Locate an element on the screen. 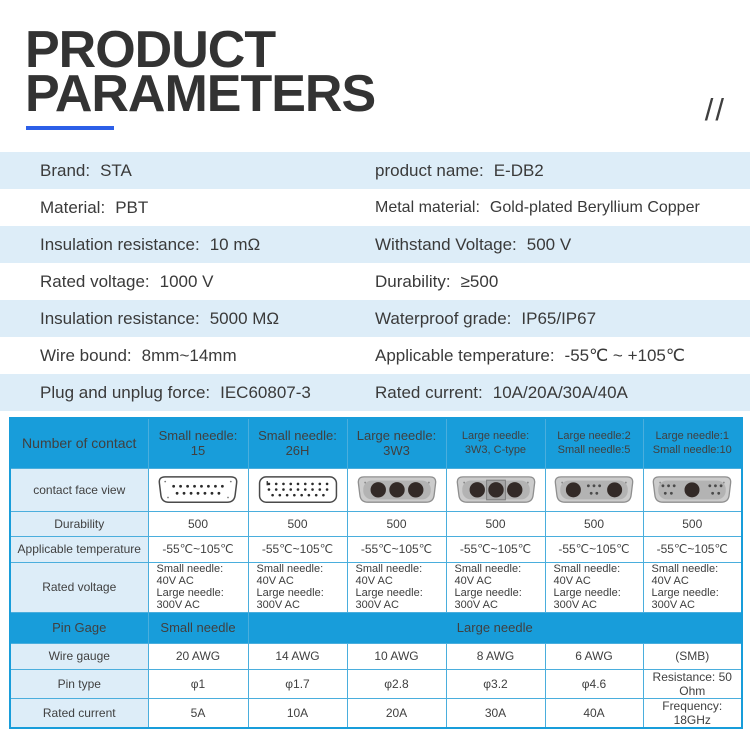  spec-value: 5000 MΩ is located at coordinates (244, 318).